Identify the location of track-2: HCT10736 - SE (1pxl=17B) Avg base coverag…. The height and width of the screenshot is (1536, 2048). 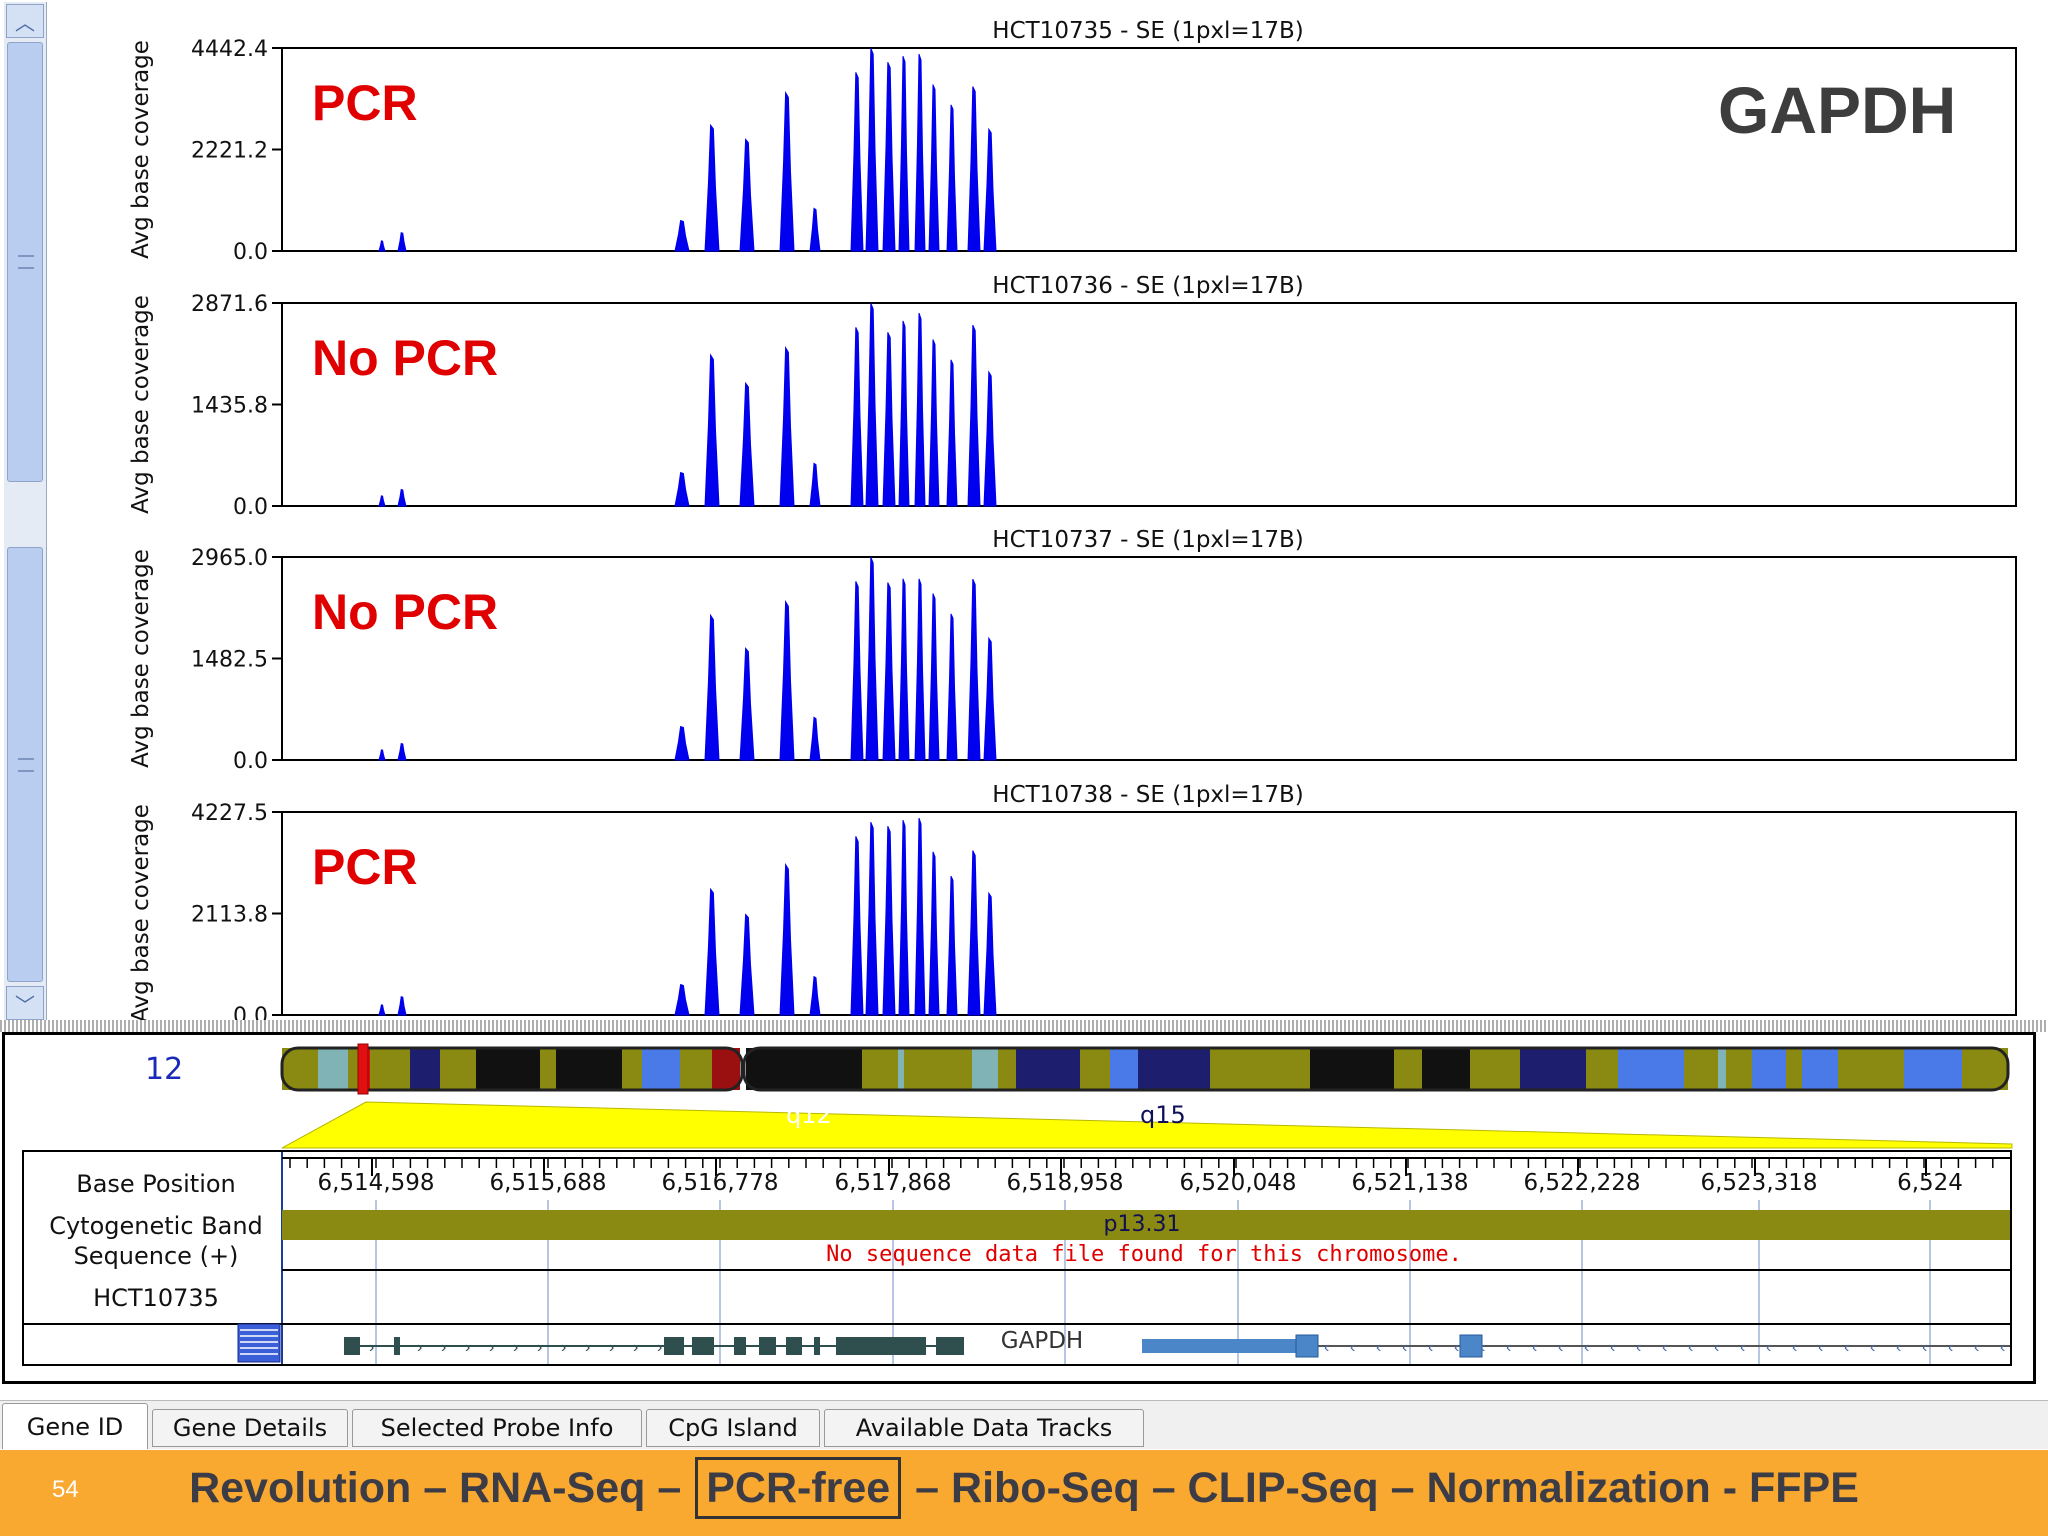
(1072, 396).